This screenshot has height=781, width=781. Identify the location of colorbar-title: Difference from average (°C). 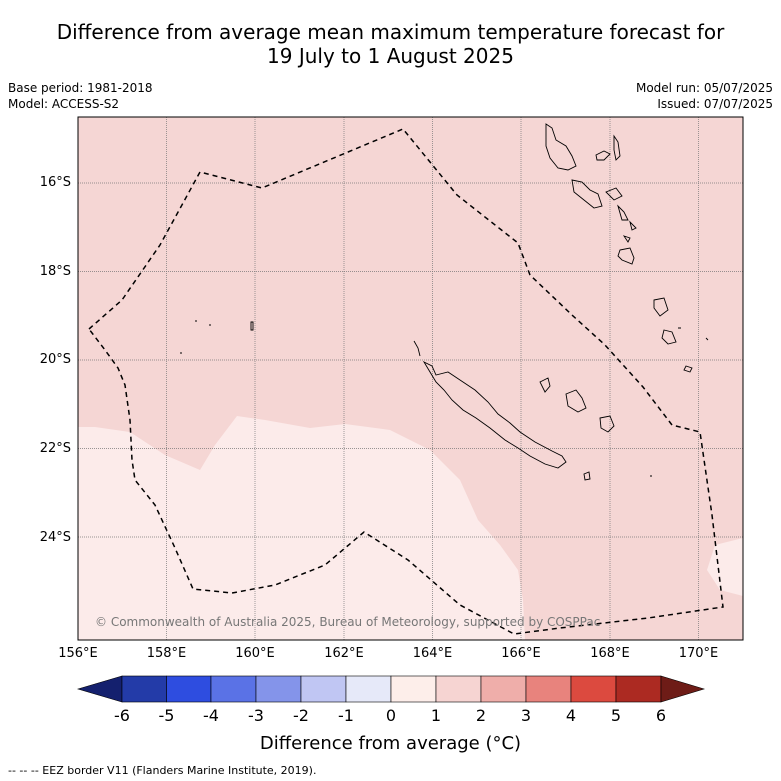
(390, 743).